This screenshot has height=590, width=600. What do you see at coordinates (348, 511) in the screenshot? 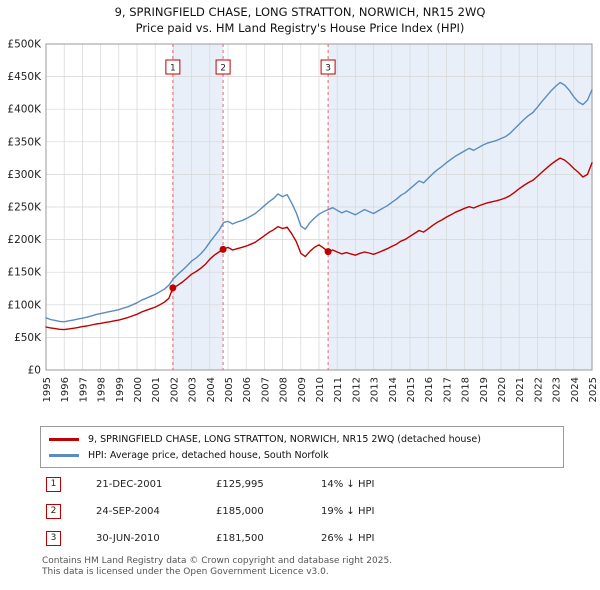
I see `sale-hpi-delta: 19% ↓ HPI` at bounding box center [348, 511].